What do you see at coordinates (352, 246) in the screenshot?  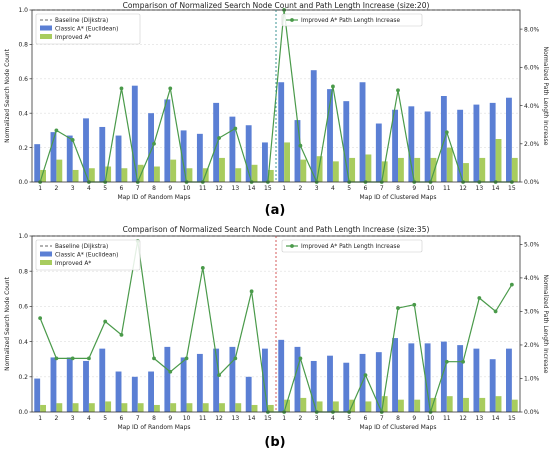 I see `legend-box-right` at bounding box center [352, 246].